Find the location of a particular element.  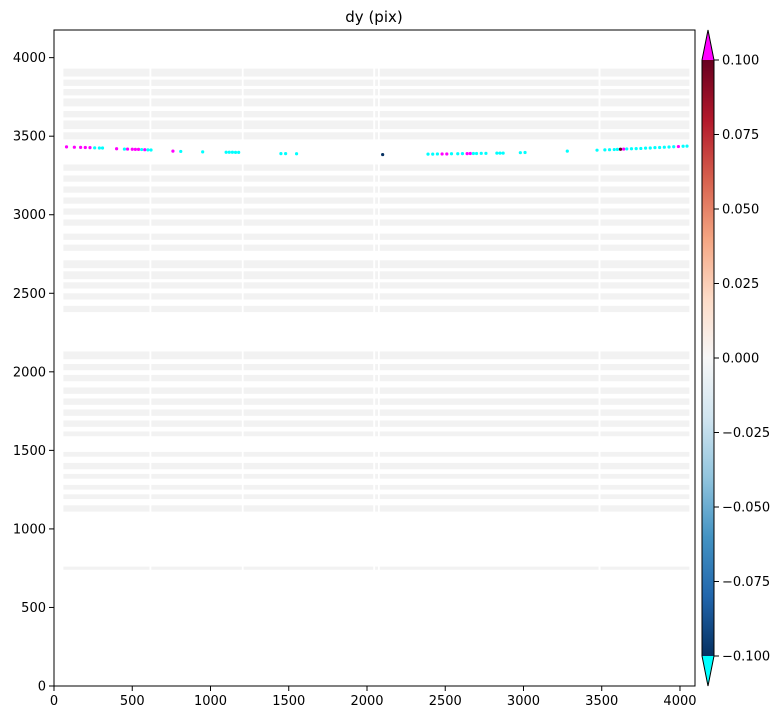

colorbar-over-triangle is located at coordinates (708, 45).